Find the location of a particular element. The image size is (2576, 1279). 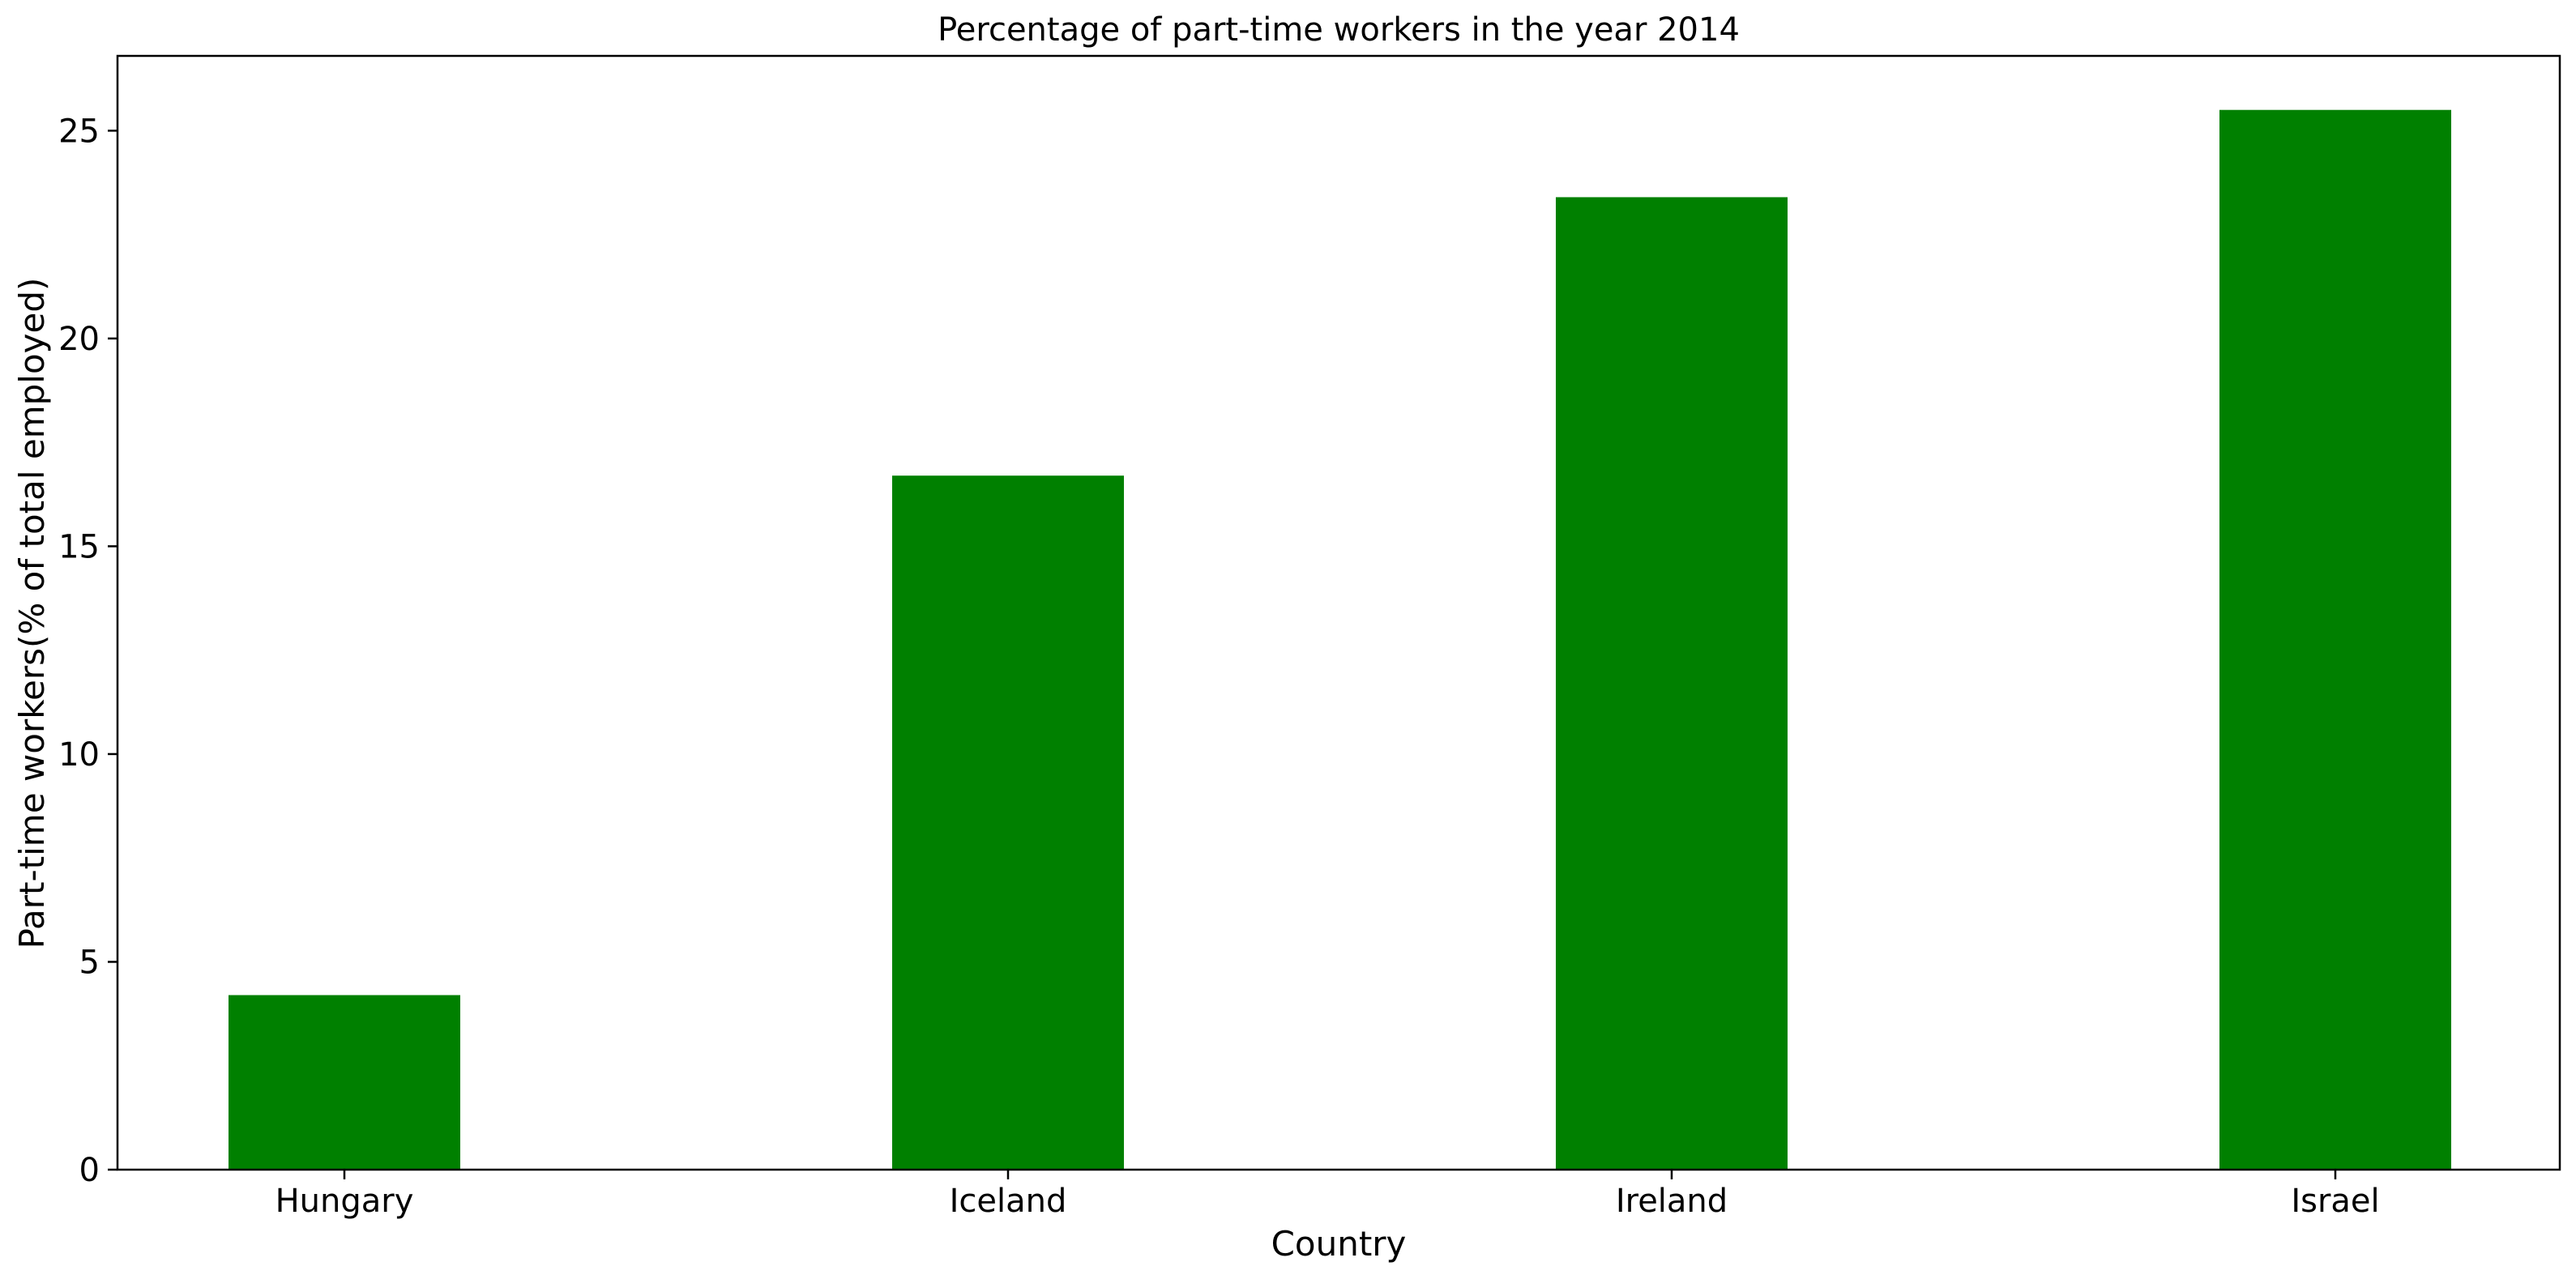

x-tick-label-hungary: Hungary is located at coordinates (345, 1201).